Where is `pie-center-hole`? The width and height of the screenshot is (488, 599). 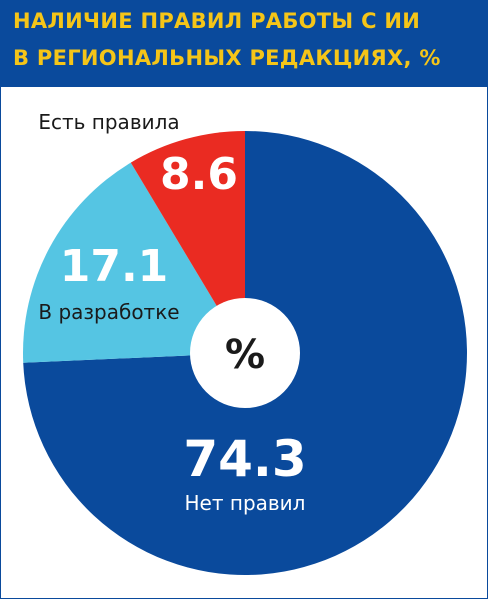 pie-center-hole is located at coordinates (245, 353).